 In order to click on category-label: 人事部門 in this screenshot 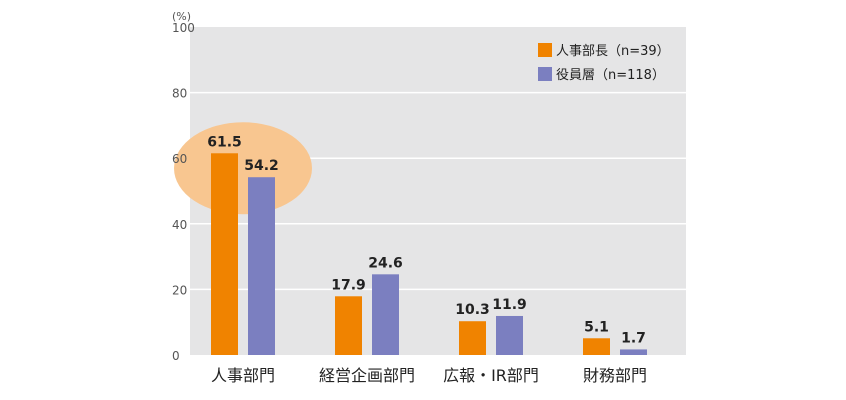, I will do `click(243, 375)`.